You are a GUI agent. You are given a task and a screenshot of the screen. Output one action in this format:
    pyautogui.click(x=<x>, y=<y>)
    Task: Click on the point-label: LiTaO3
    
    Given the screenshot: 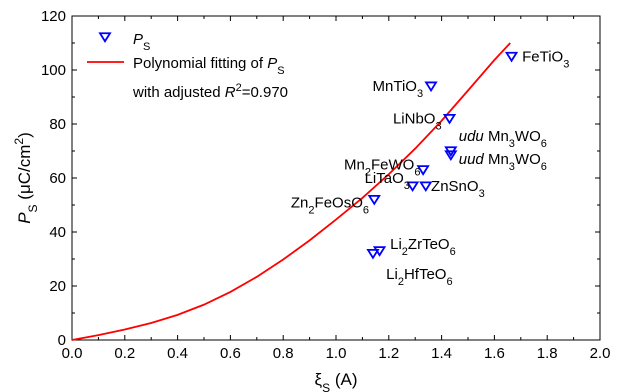 What is the action you would take?
    pyautogui.click(x=387, y=181)
    